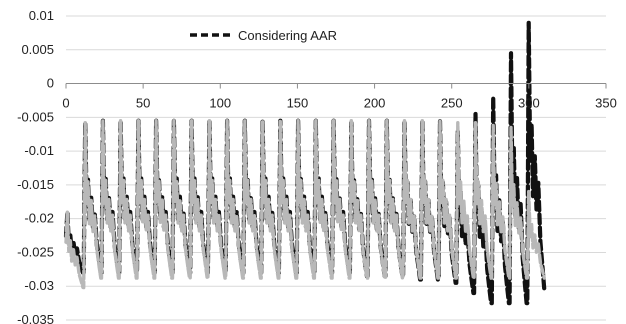 The image size is (626, 324). What do you see at coordinates (287, 35) in the screenshot?
I see `legend-label-considering-aar: Considering AAR` at bounding box center [287, 35].